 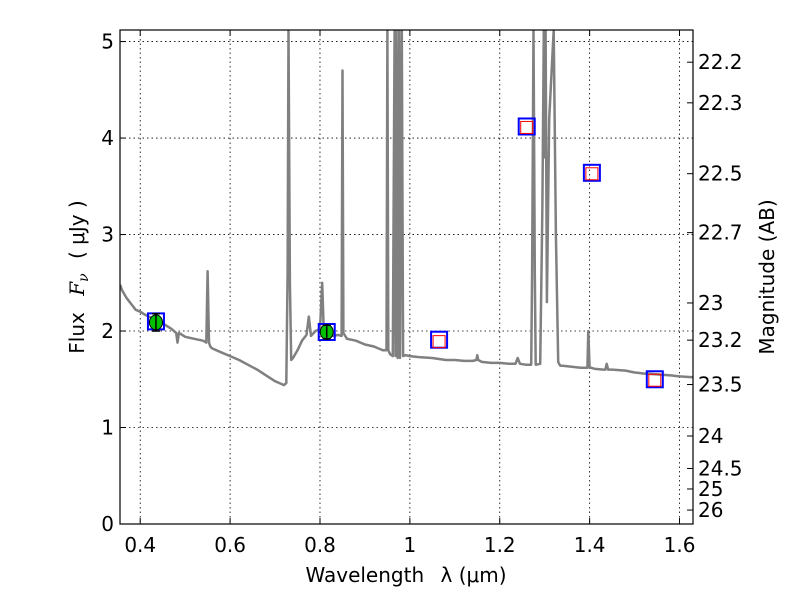 What do you see at coordinates (710, 489) in the screenshot?
I see `y2-tick-label: 25` at bounding box center [710, 489].